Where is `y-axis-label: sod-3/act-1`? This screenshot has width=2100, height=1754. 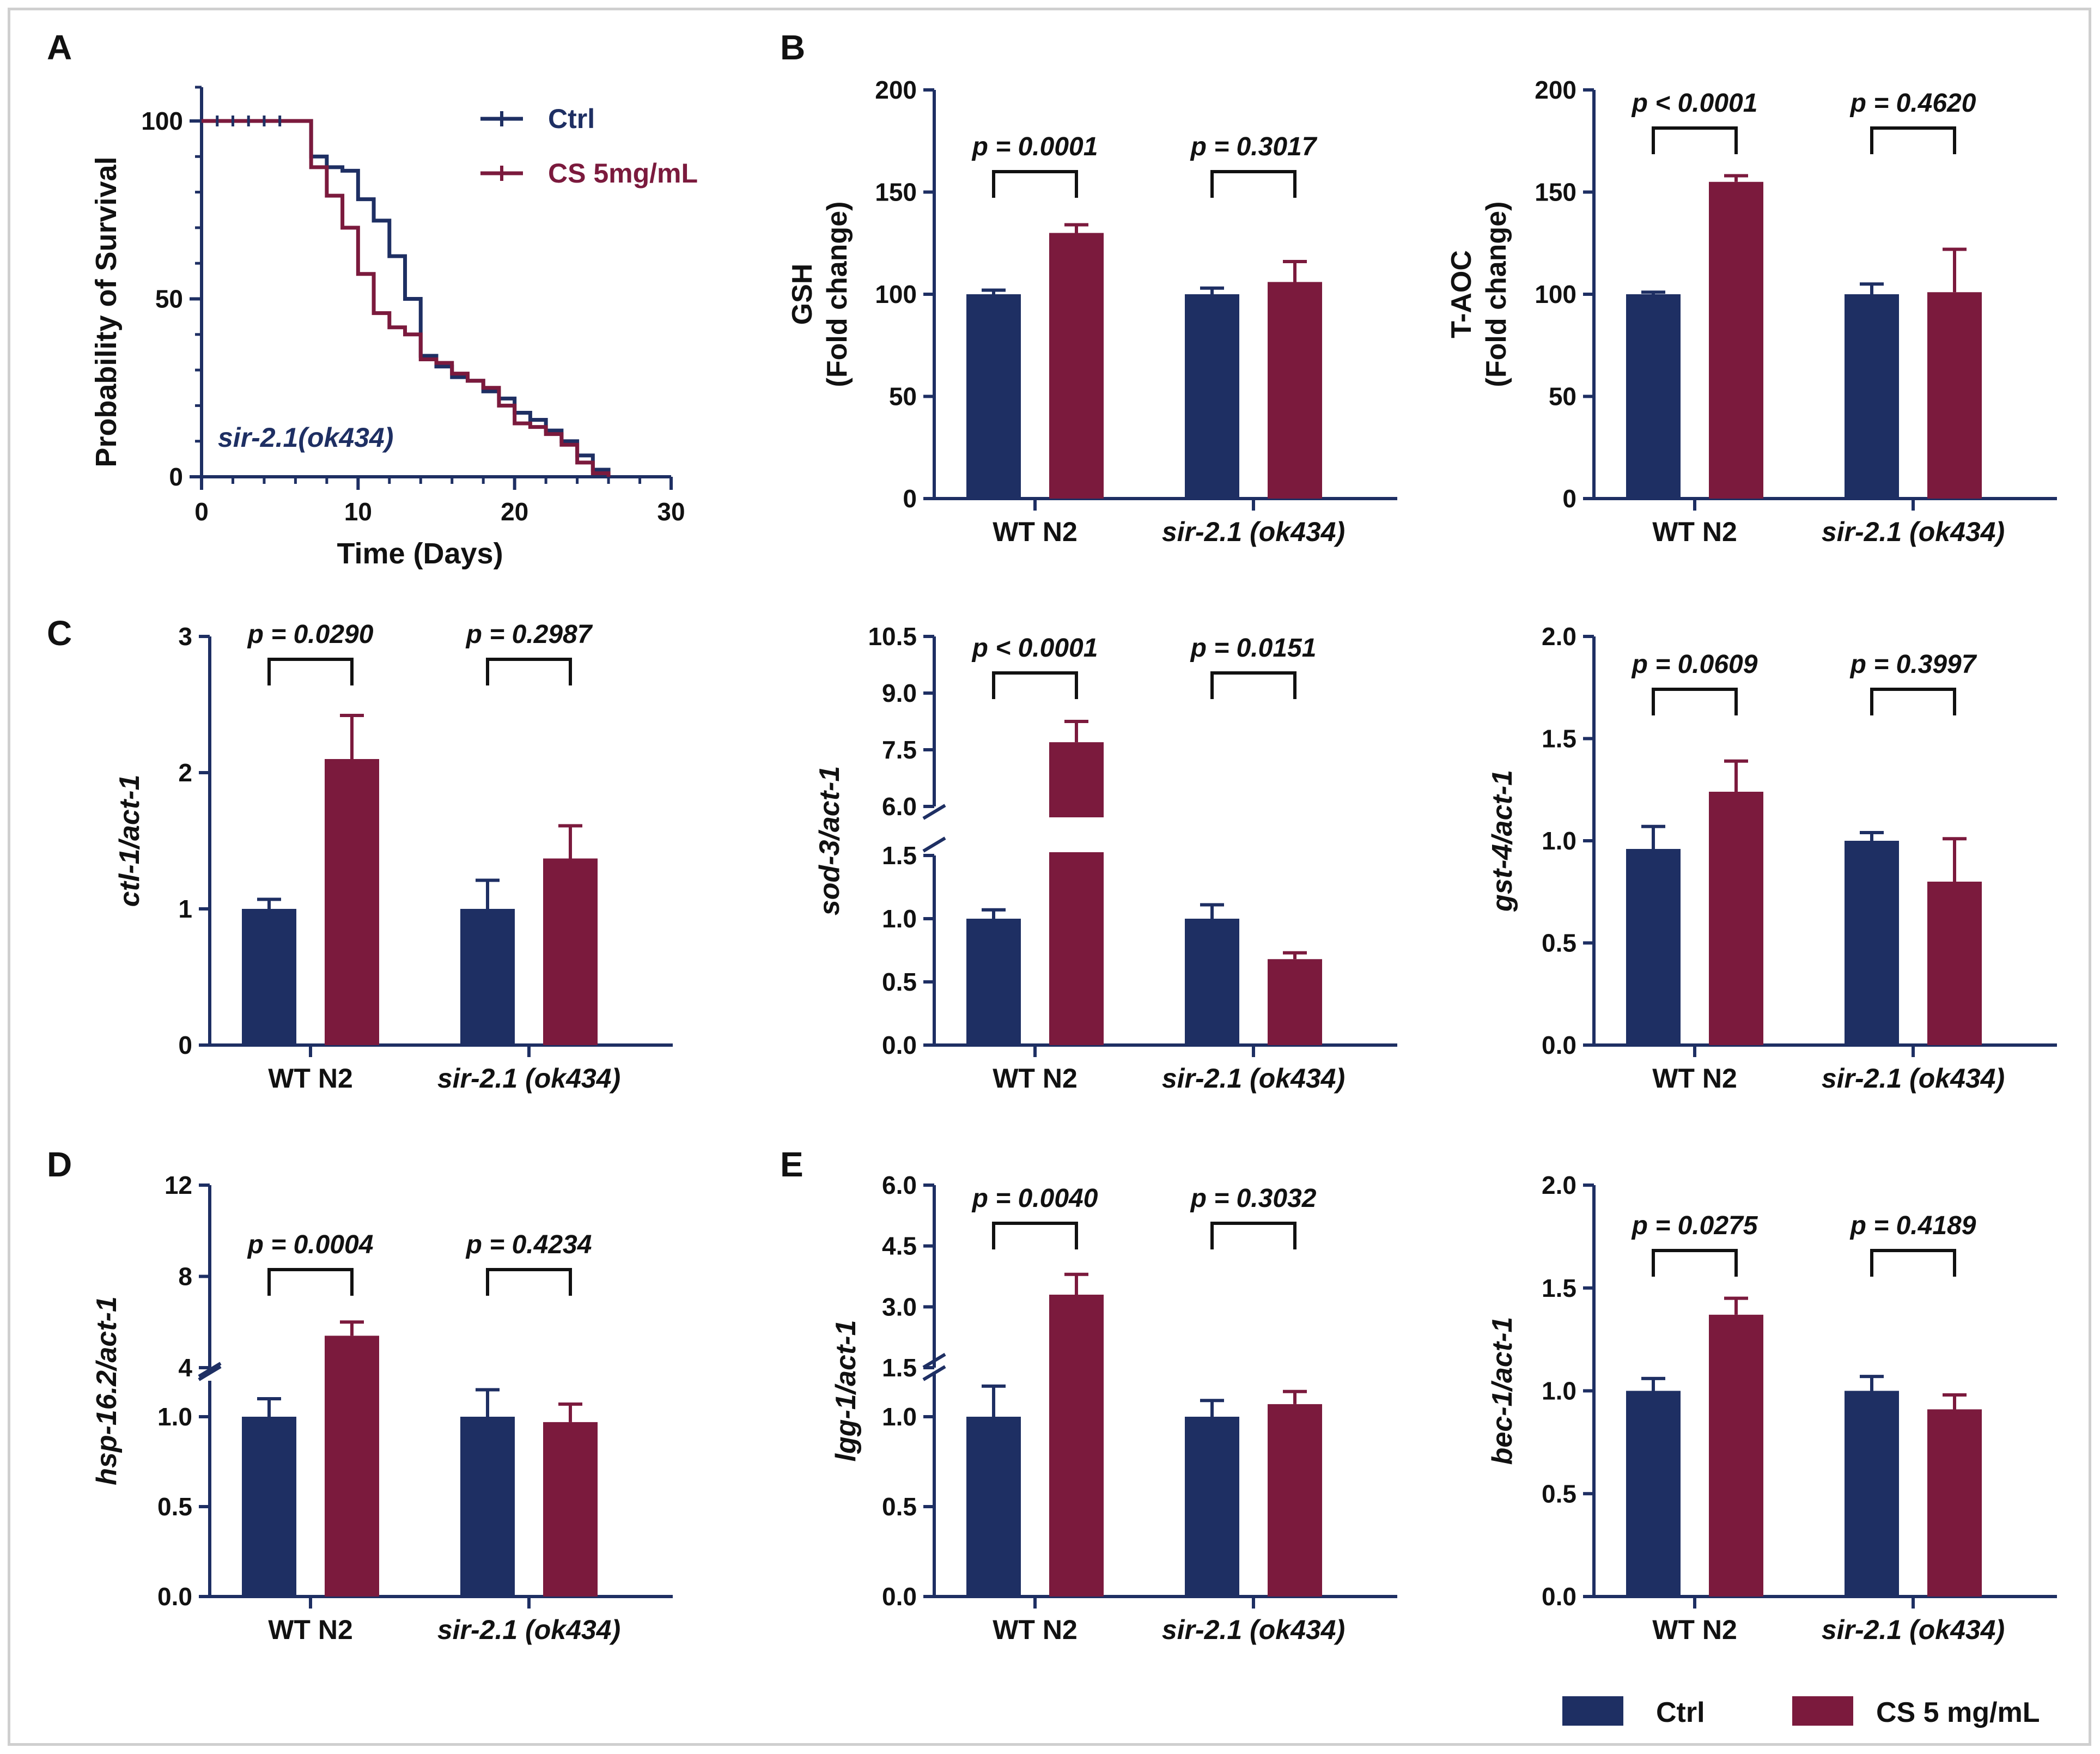
y-axis-label: sod-3/act-1 is located at coordinates (829, 841).